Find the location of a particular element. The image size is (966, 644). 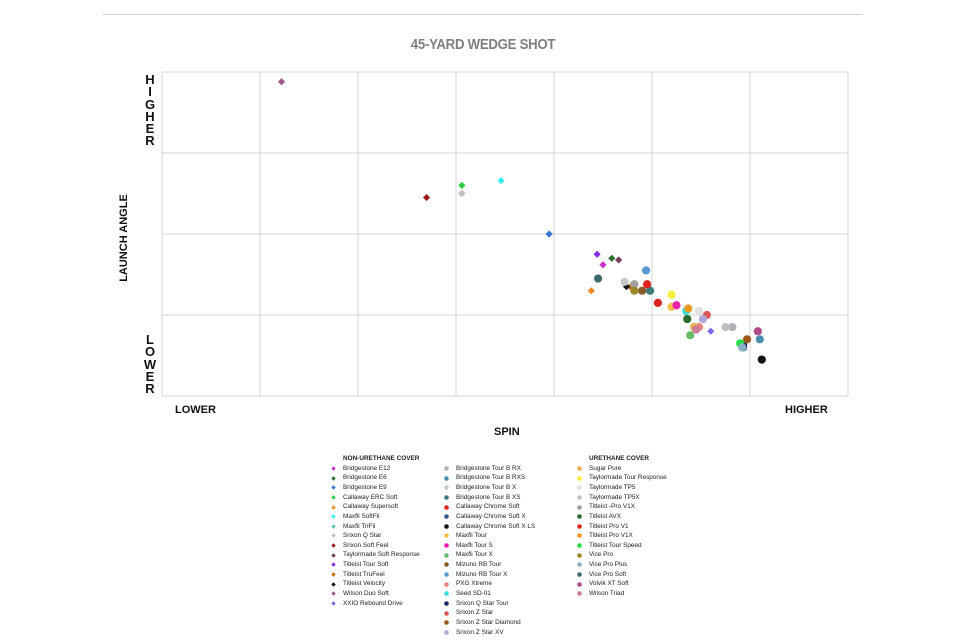

legend-entry: Titleist Tour Speed is located at coordinates (622, 546).